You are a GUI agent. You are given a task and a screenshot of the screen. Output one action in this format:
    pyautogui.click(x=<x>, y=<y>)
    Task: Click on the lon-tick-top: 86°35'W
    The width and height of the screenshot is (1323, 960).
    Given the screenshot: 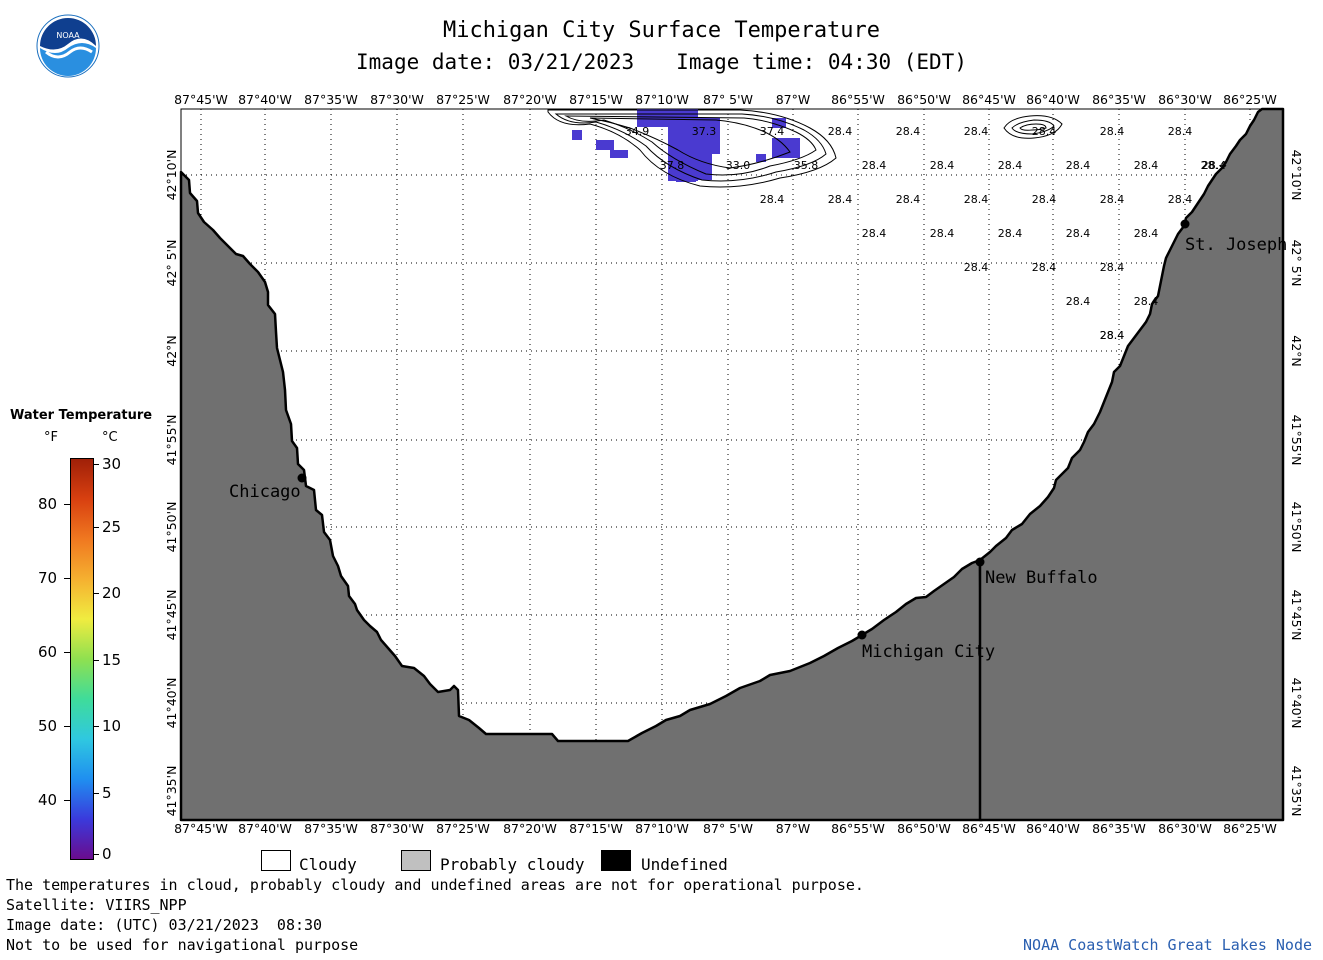 What is the action you would take?
    pyautogui.click(x=1119, y=99)
    